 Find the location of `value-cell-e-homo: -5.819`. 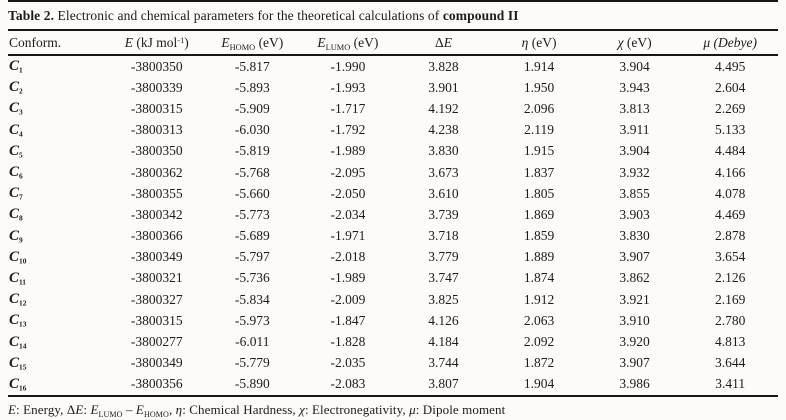

value-cell-e-homo: -5.819 is located at coordinates (252, 151).